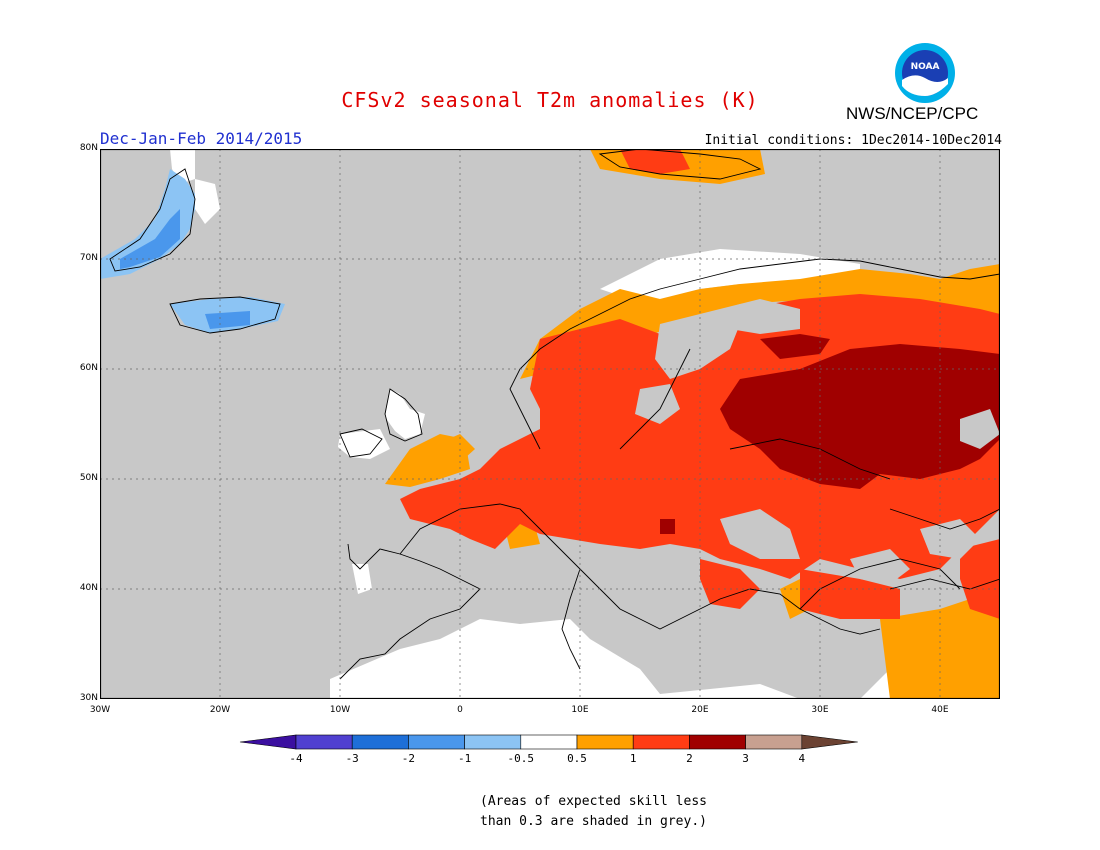 This screenshot has height=850, width=1100. I want to click on lat-label: 30N, so click(88, 698).